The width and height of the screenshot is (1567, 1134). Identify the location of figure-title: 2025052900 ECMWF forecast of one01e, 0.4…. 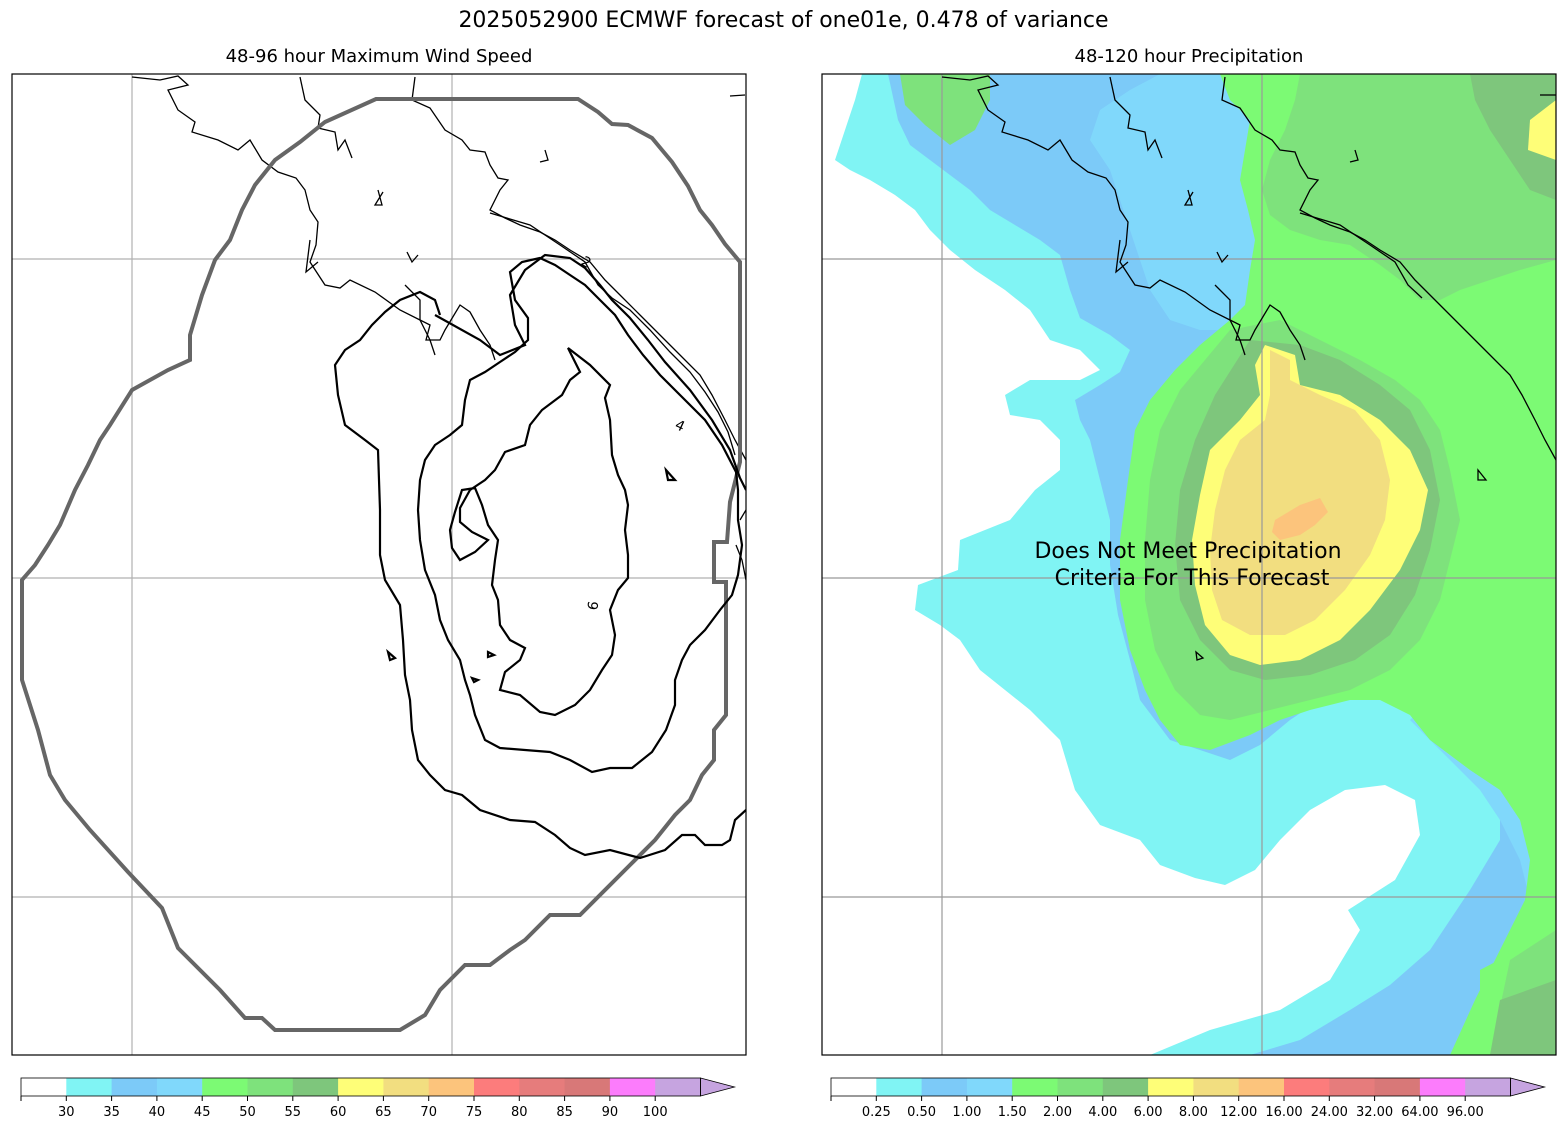
(783, 20).